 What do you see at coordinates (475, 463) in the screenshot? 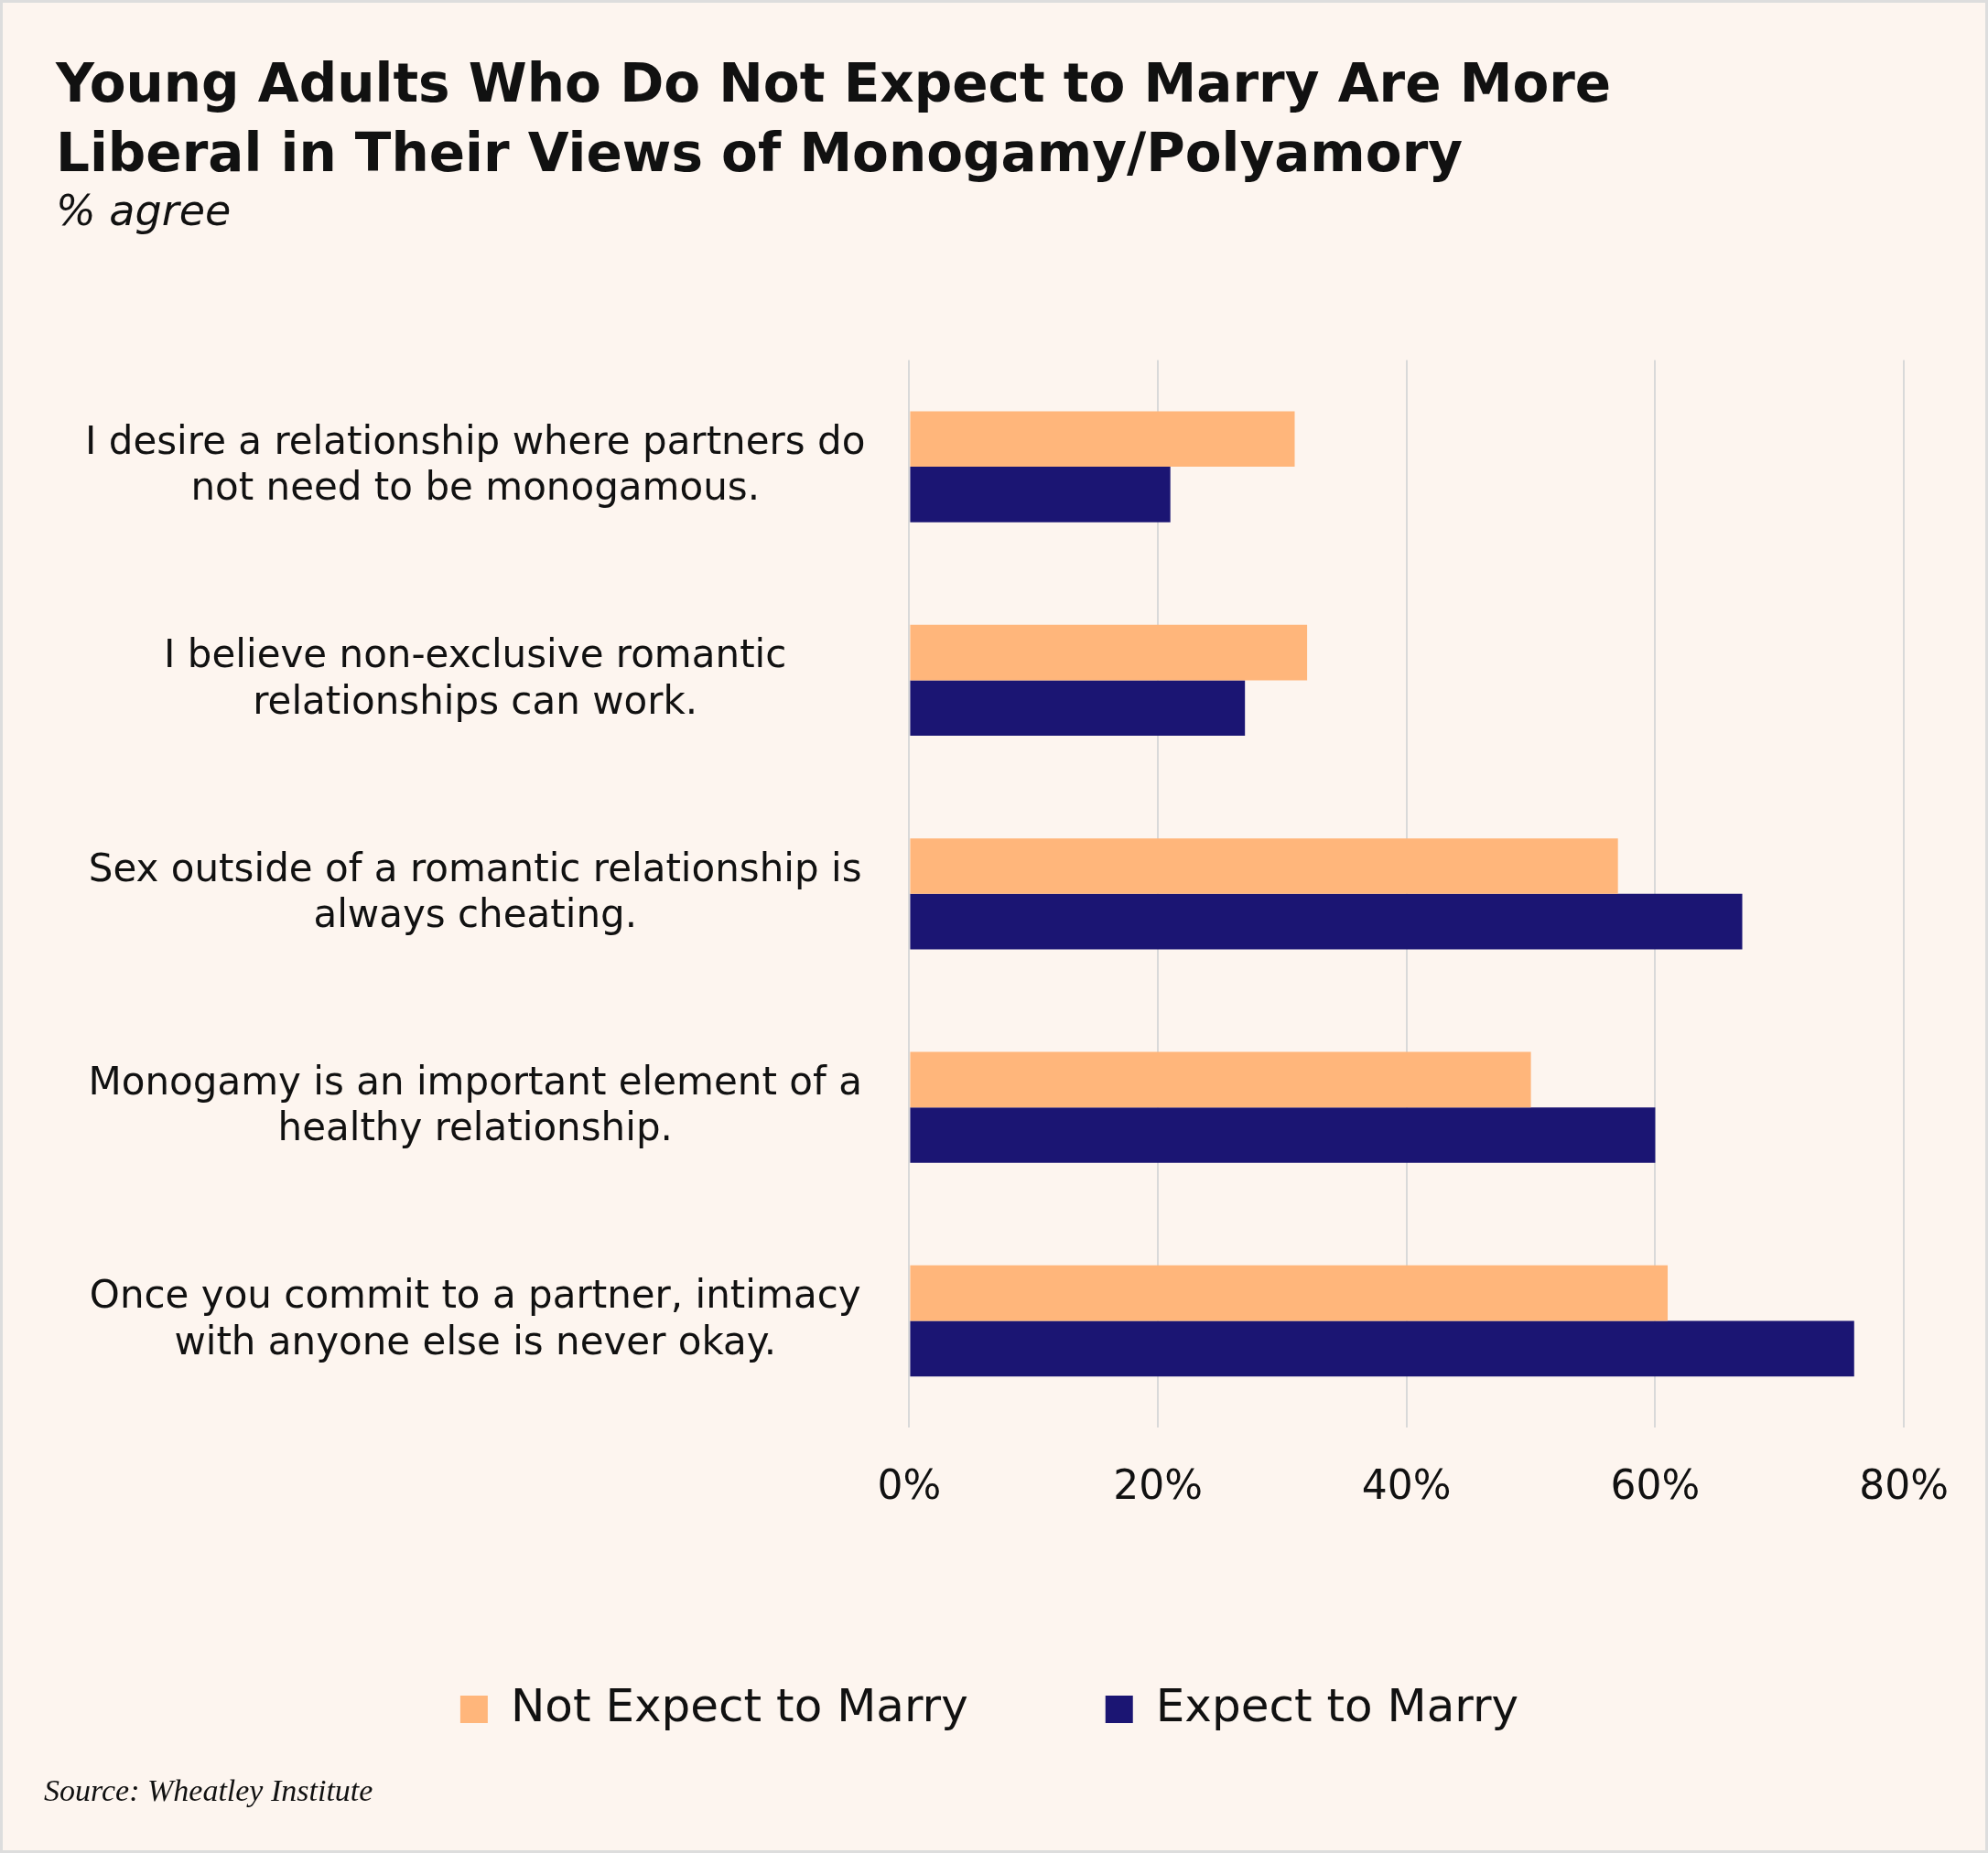
I see `y-tick-label: I desire a relationship where partners do not need to be monogamous.` at bounding box center [475, 463].